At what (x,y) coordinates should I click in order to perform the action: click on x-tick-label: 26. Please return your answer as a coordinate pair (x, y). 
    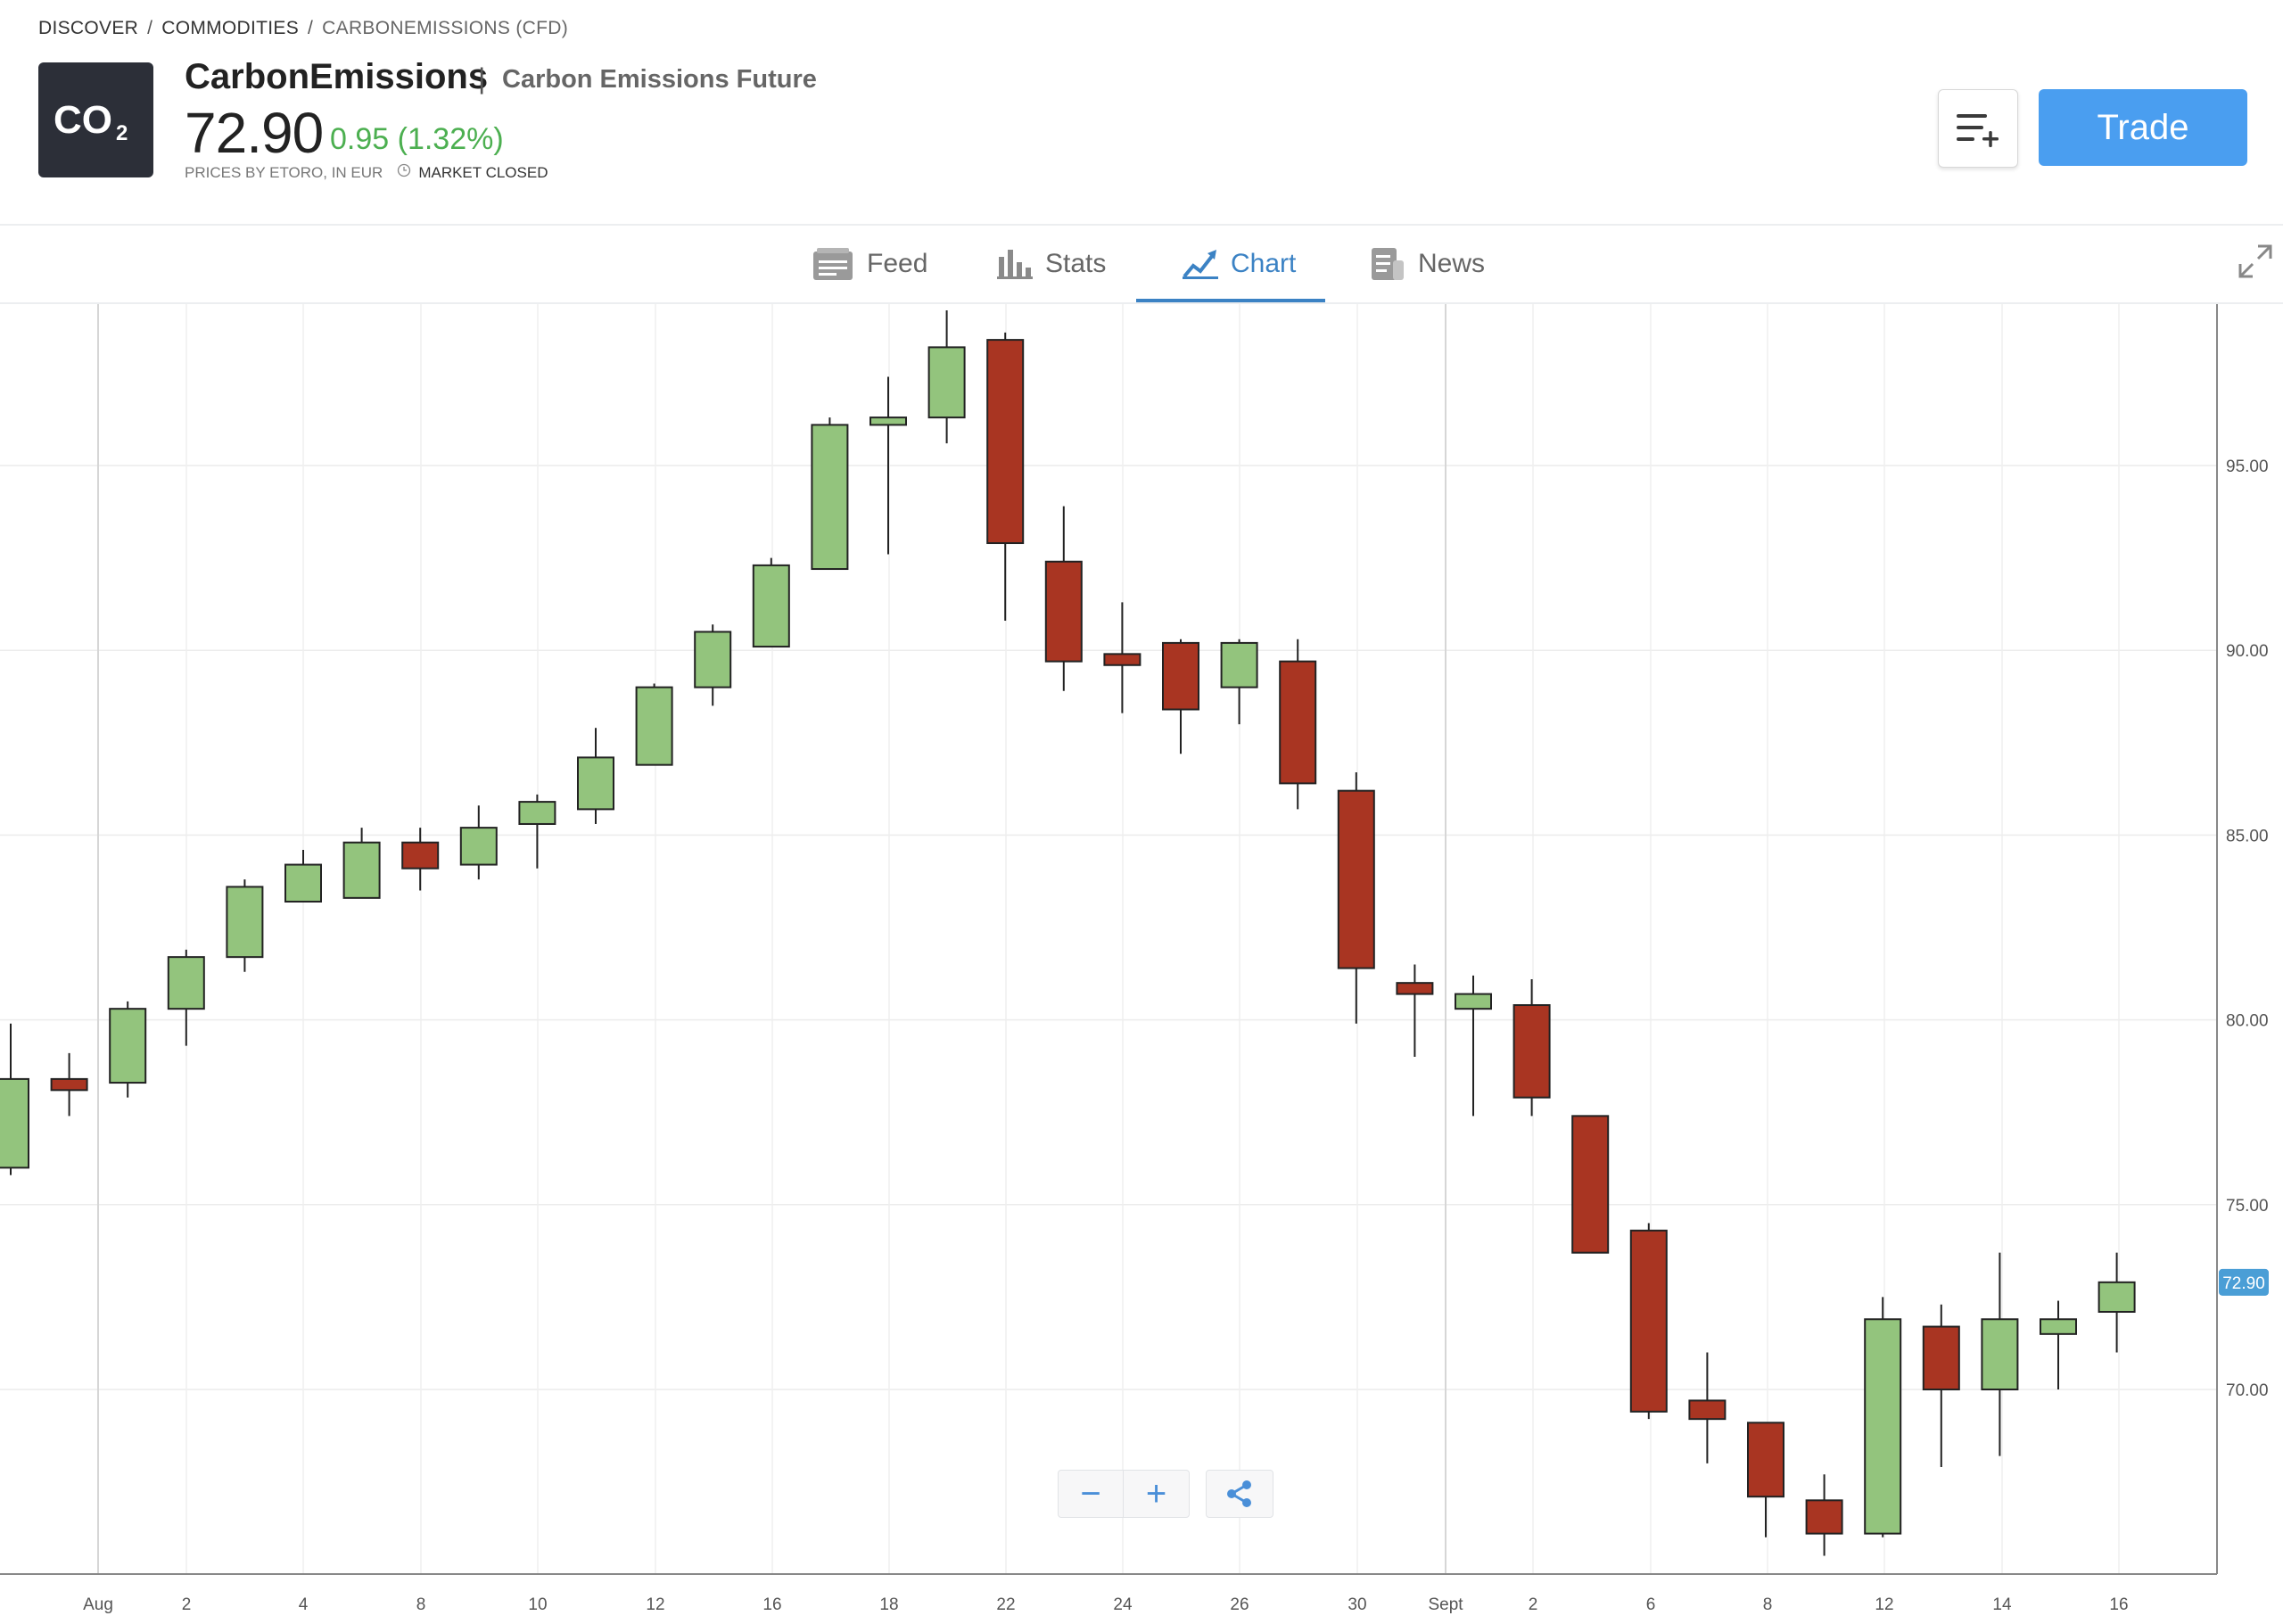
    Looking at the image, I should click on (1239, 1604).